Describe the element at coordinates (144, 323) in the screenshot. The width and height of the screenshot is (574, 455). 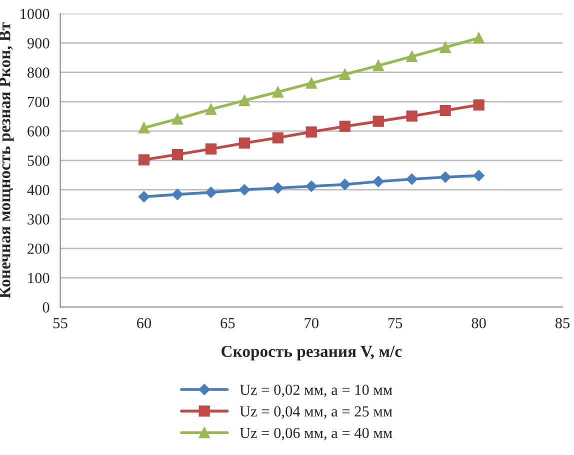
I see `x-tick-label: 60` at that location.